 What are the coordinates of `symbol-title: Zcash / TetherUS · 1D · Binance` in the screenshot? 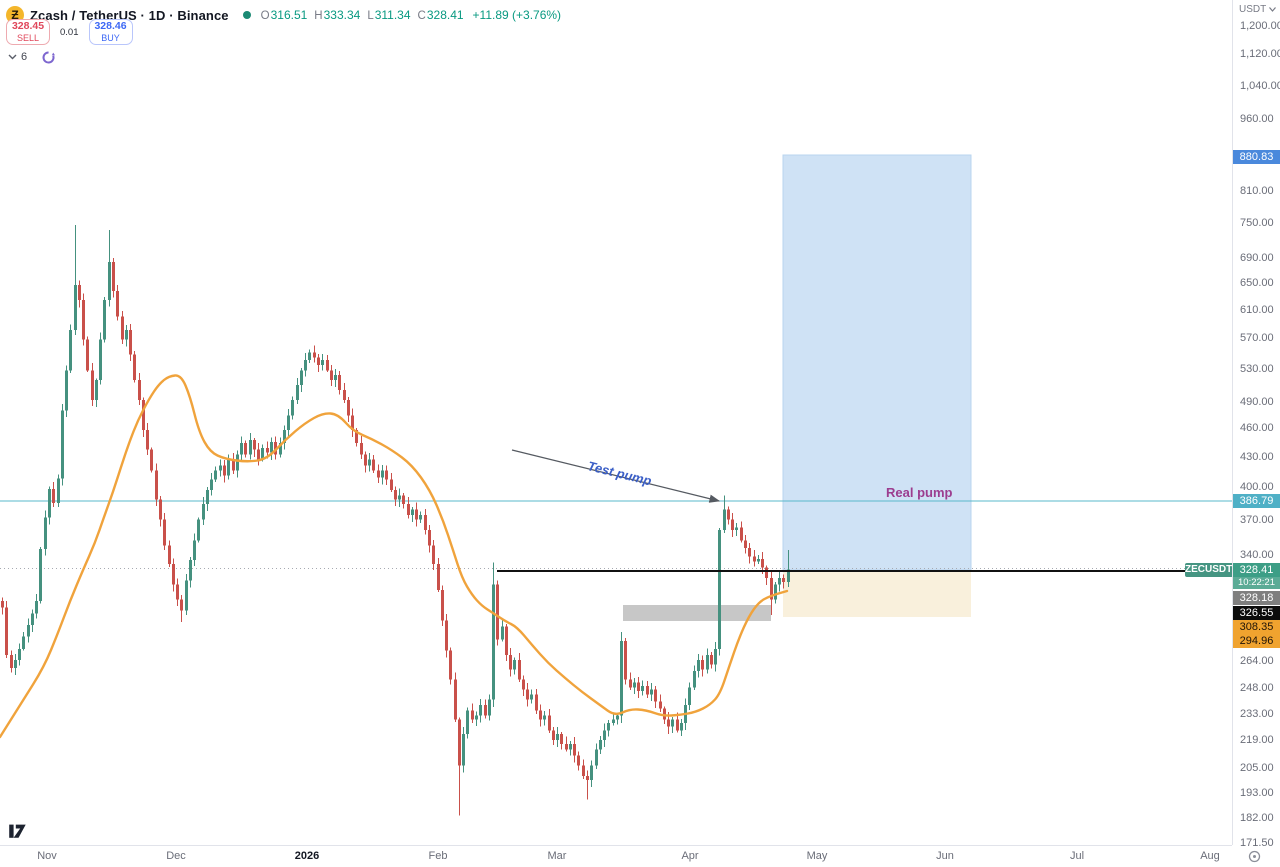 It's located at (129, 15).